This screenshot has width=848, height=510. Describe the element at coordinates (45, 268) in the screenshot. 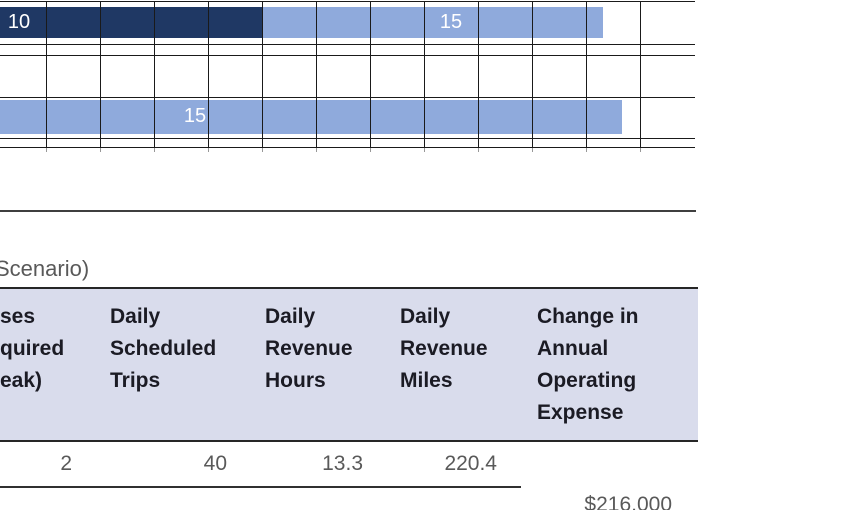

I see `table-title-fragment: Scenario)` at that location.